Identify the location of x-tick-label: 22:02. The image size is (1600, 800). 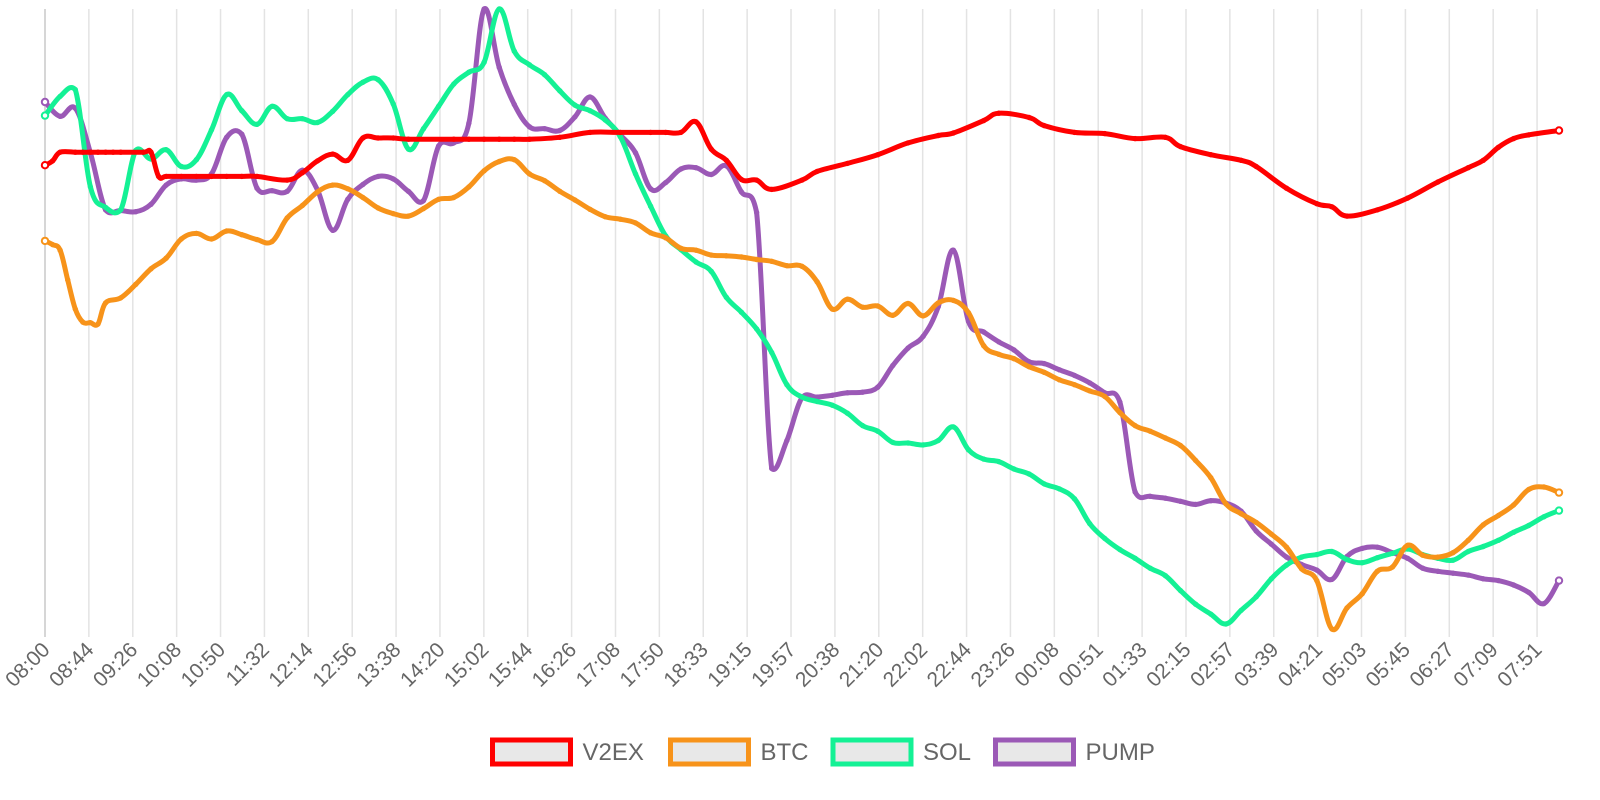
(905, 664).